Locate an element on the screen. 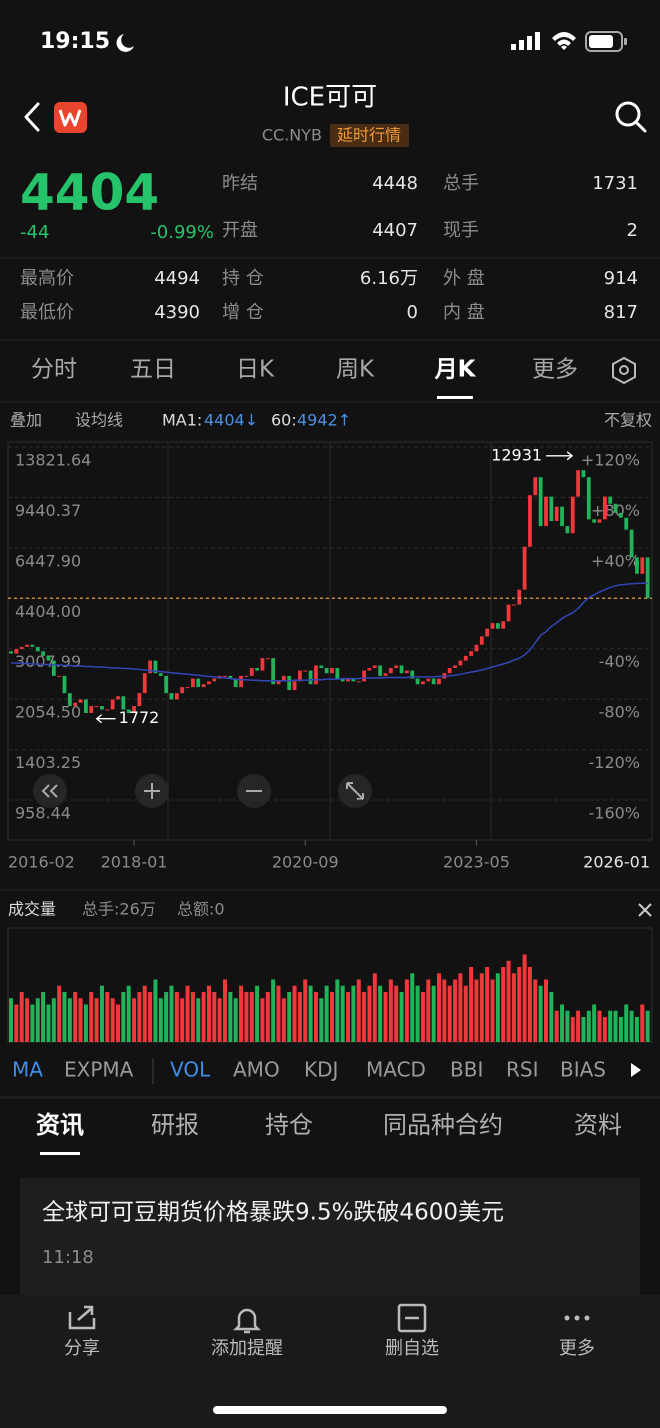 This screenshot has width=660, height=1428. quote-label: 增 仓 is located at coordinates (243, 312).